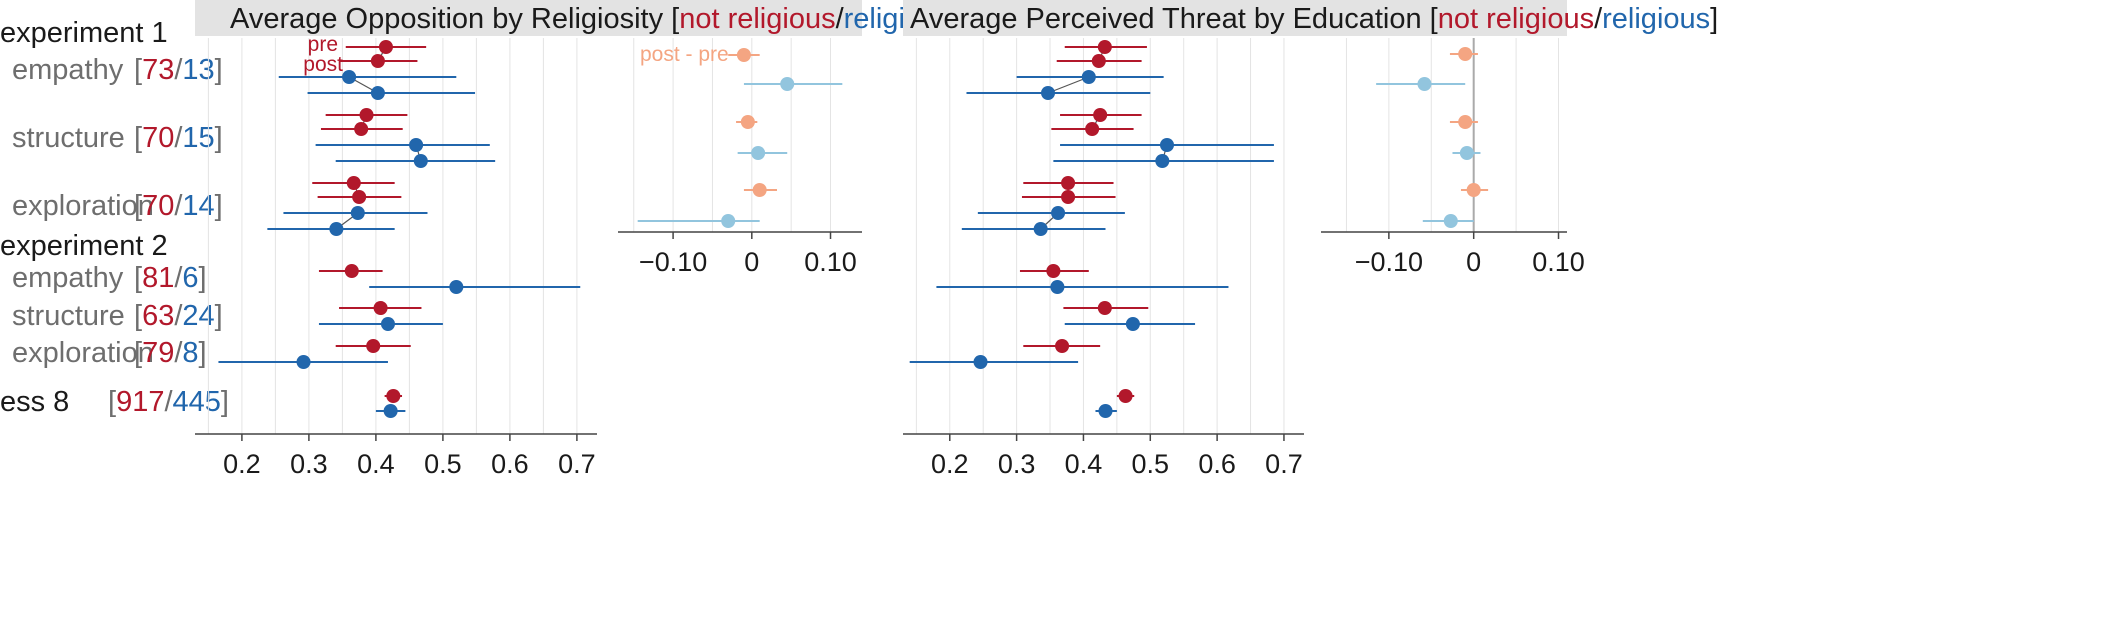 This screenshot has height=638, width=2102. What do you see at coordinates (242, 464) in the screenshot?
I see `x-tick-label: 0.2` at bounding box center [242, 464].